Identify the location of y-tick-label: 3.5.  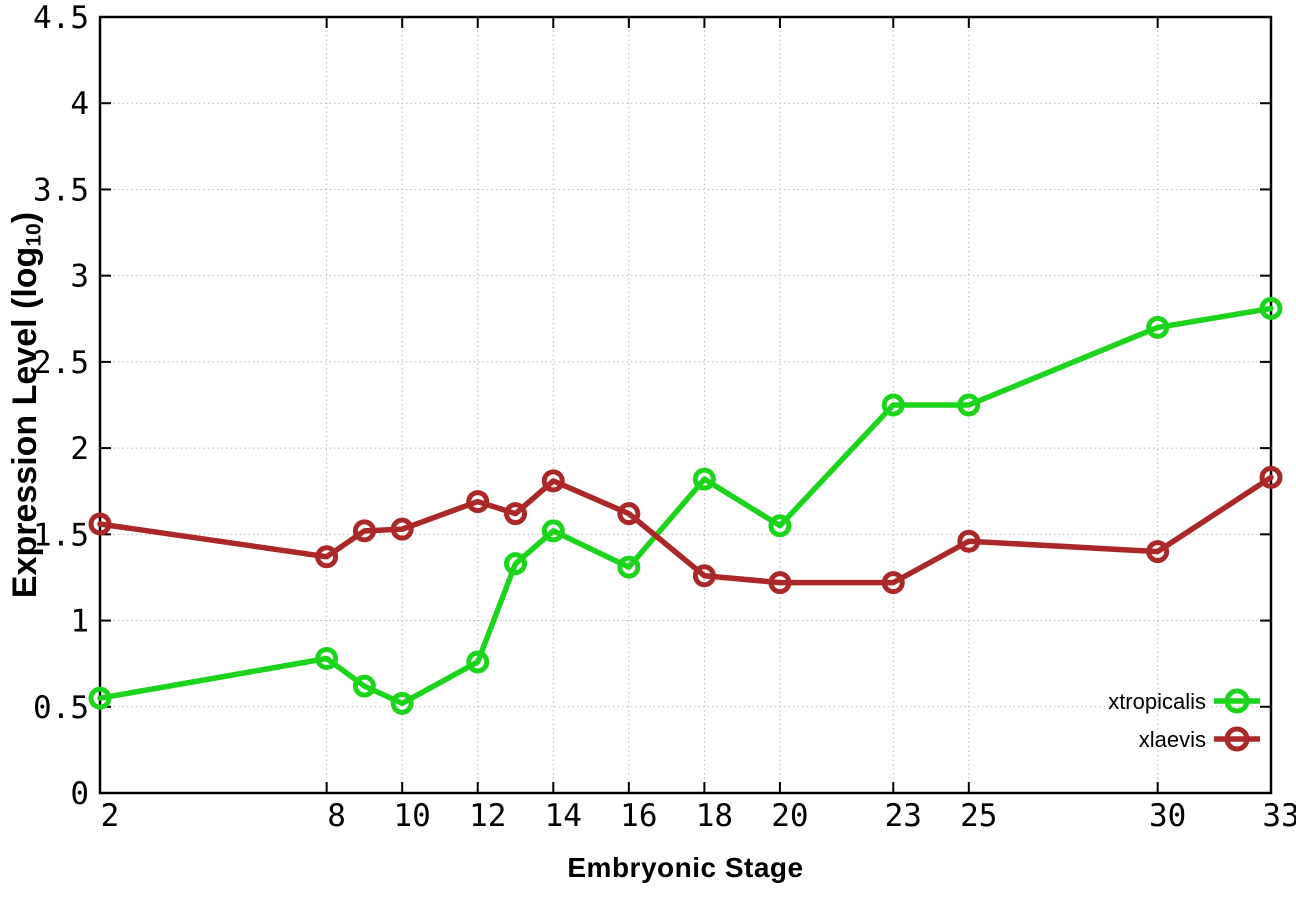
(61, 190).